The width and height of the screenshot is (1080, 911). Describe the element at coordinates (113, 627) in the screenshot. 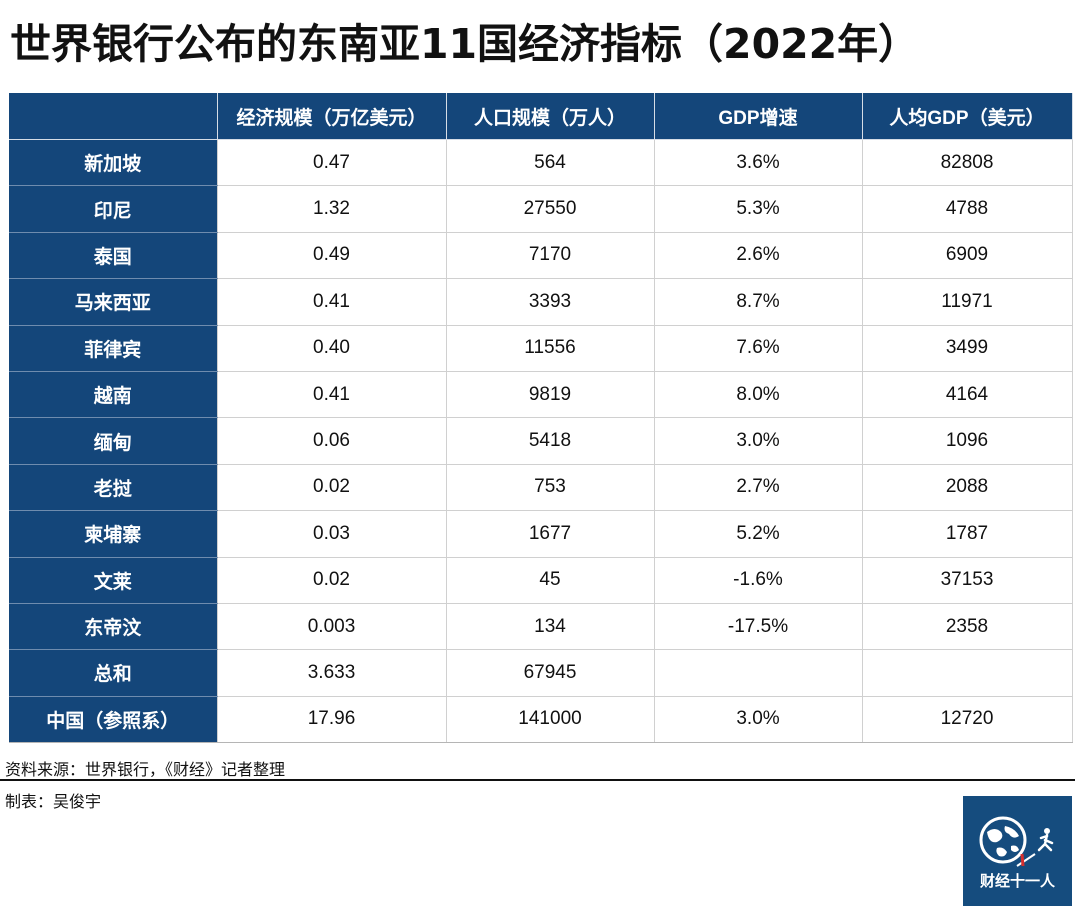

I see `country-name: 东帝汶` at that location.